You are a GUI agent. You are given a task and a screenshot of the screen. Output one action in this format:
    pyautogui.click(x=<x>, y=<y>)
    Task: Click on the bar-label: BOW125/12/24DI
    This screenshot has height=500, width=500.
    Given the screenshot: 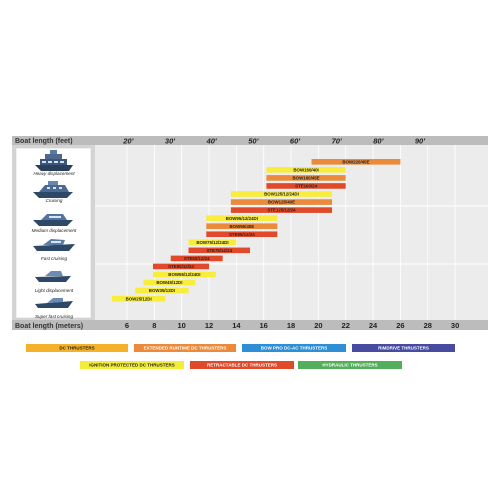 What is the action you would take?
    pyautogui.click(x=281, y=194)
    